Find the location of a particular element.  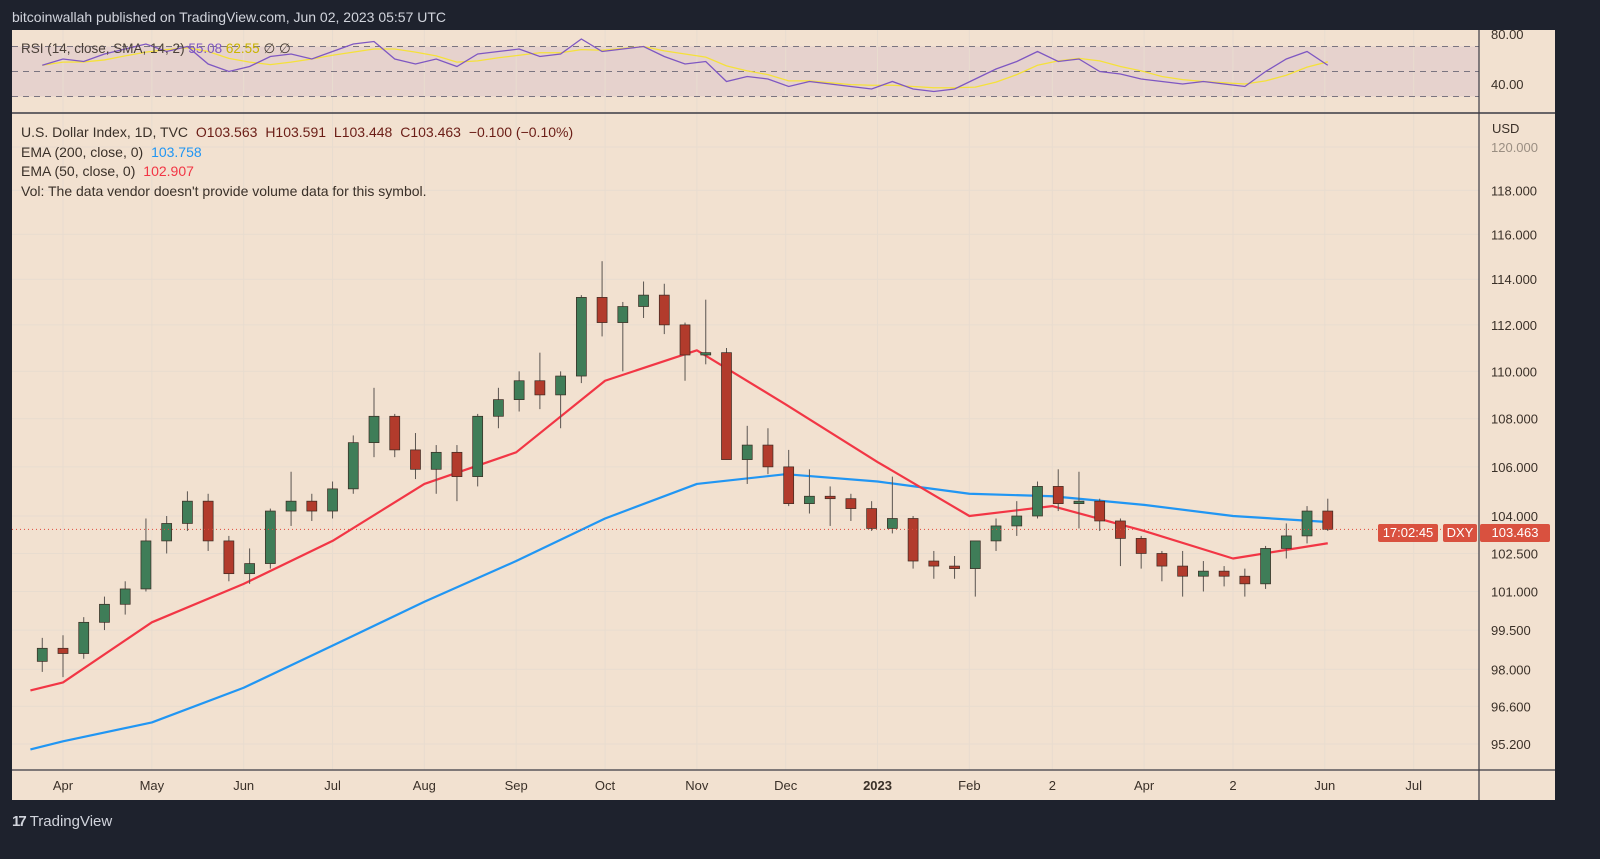

rsi-label: RSI (14, close, SMA, 14, 2) is located at coordinates (103, 48).